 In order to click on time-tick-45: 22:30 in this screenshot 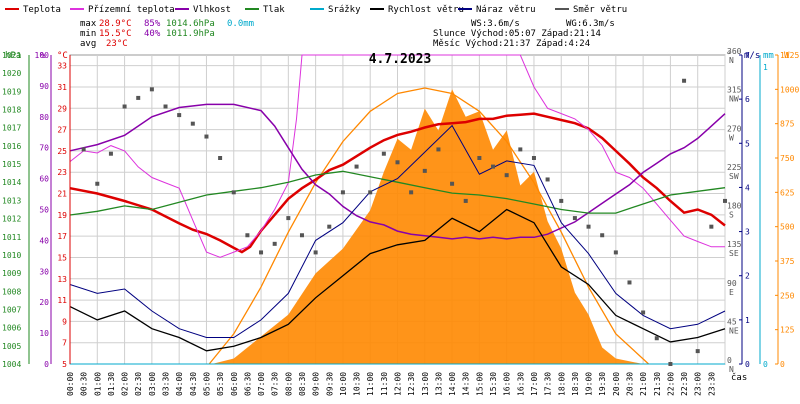, I will do `click(684, 384)`.